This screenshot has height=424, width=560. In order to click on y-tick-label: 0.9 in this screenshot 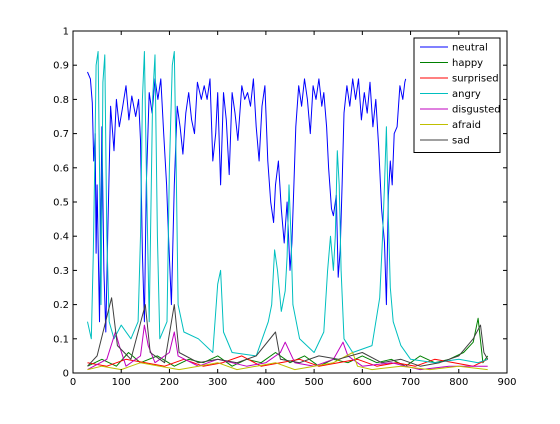, I will do `click(61, 66)`.